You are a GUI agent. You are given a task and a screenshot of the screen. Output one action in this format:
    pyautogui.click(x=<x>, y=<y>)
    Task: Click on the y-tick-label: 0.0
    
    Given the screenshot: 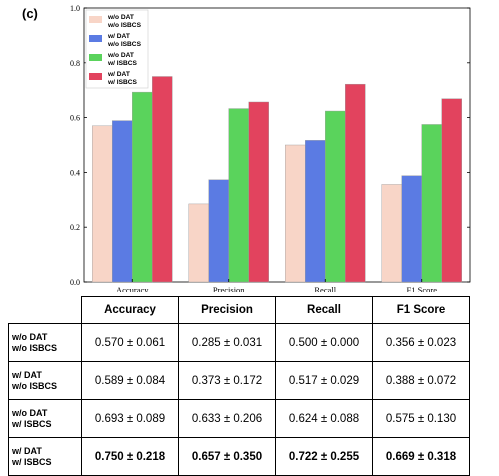 What is the action you would take?
    pyautogui.click(x=75, y=282)
    